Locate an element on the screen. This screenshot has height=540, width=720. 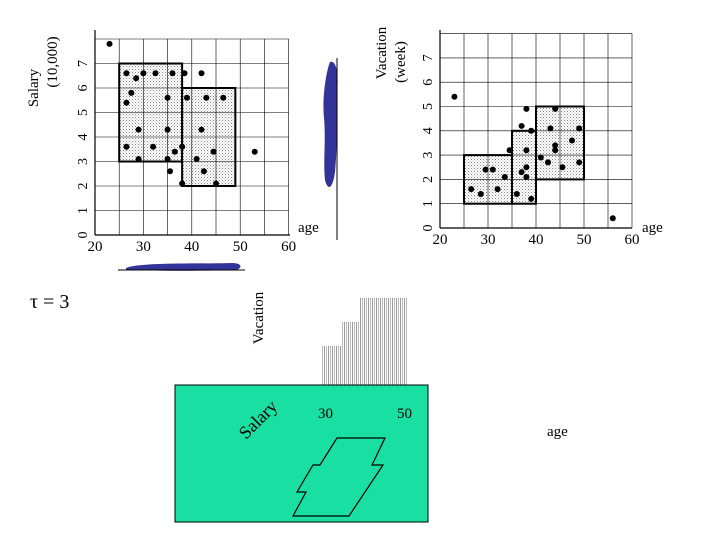
right-y-tick-labels: 0 1 2 3 4 5 6 7 is located at coordinates (428, 142).